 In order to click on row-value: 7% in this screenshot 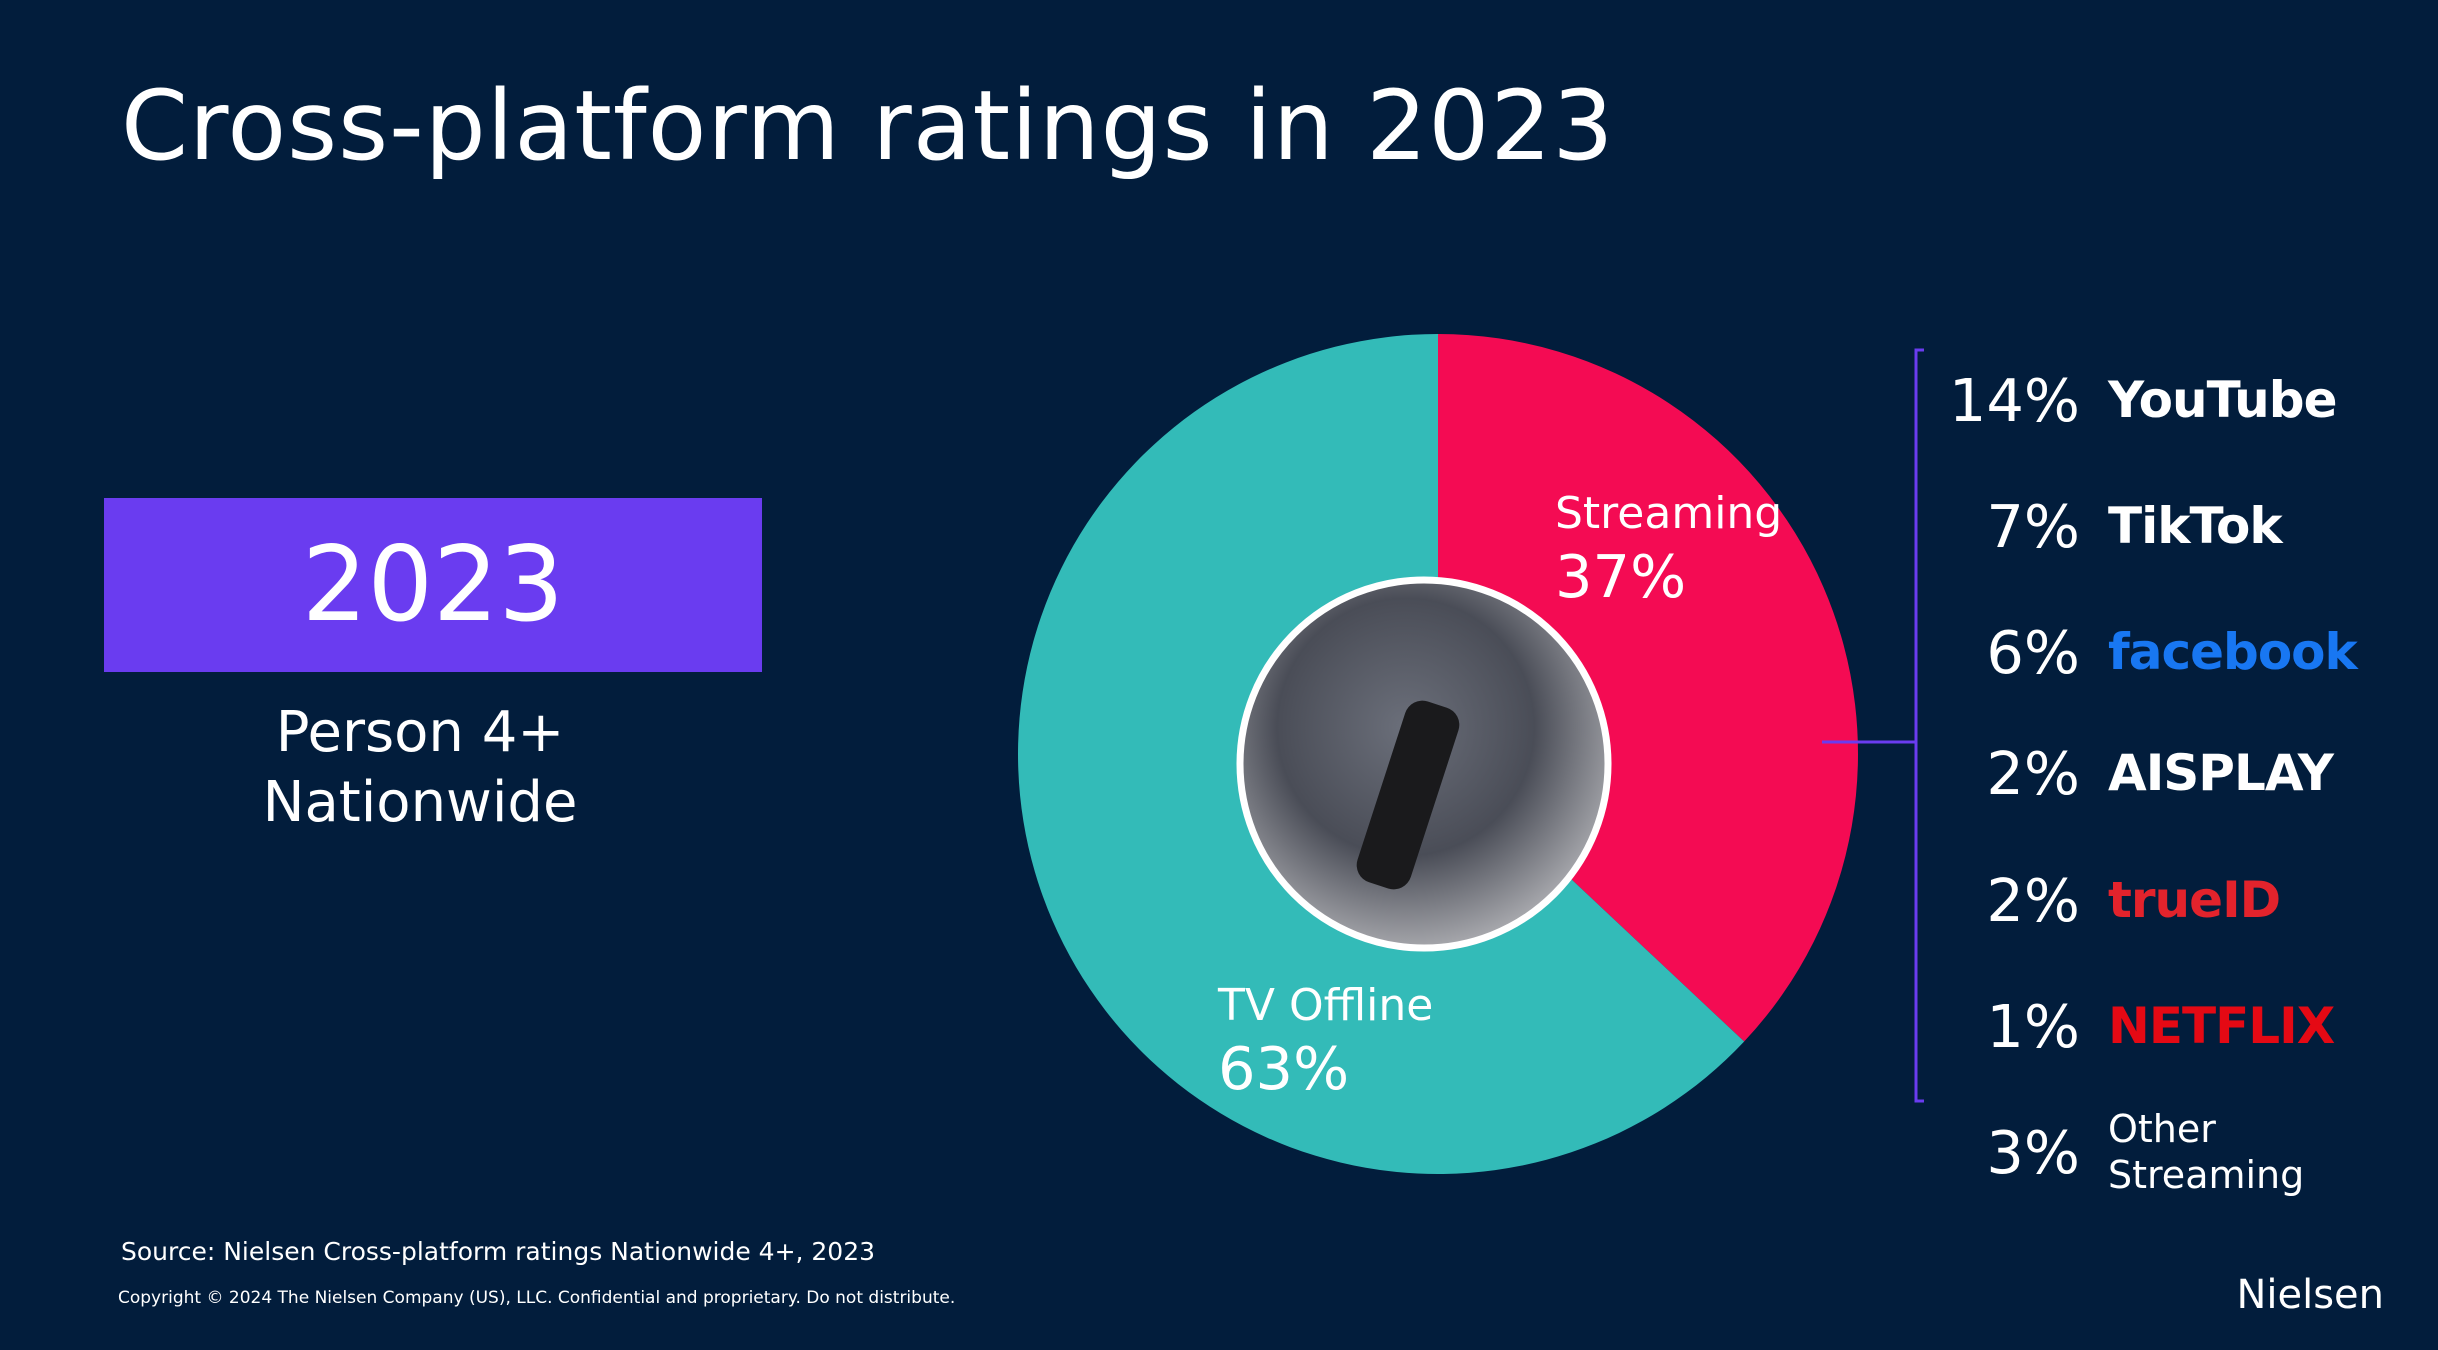, I will do `click(2033, 526)`.